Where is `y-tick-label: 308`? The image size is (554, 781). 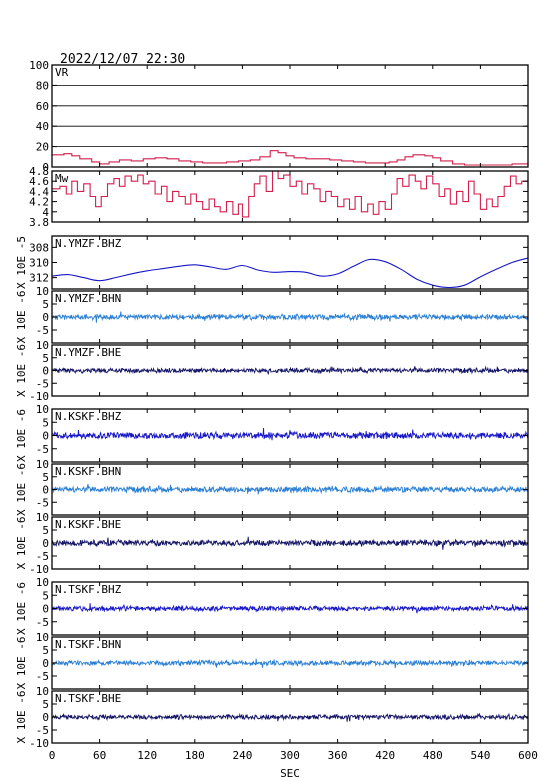
y-tick-label: 308 is located at coordinates (39, 247).